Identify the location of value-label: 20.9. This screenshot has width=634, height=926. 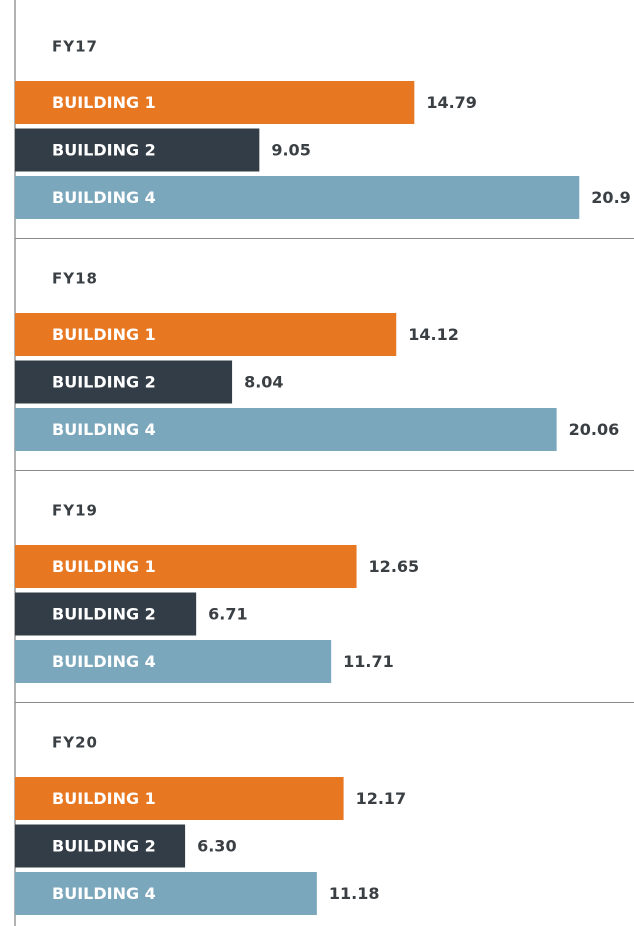
(610, 197).